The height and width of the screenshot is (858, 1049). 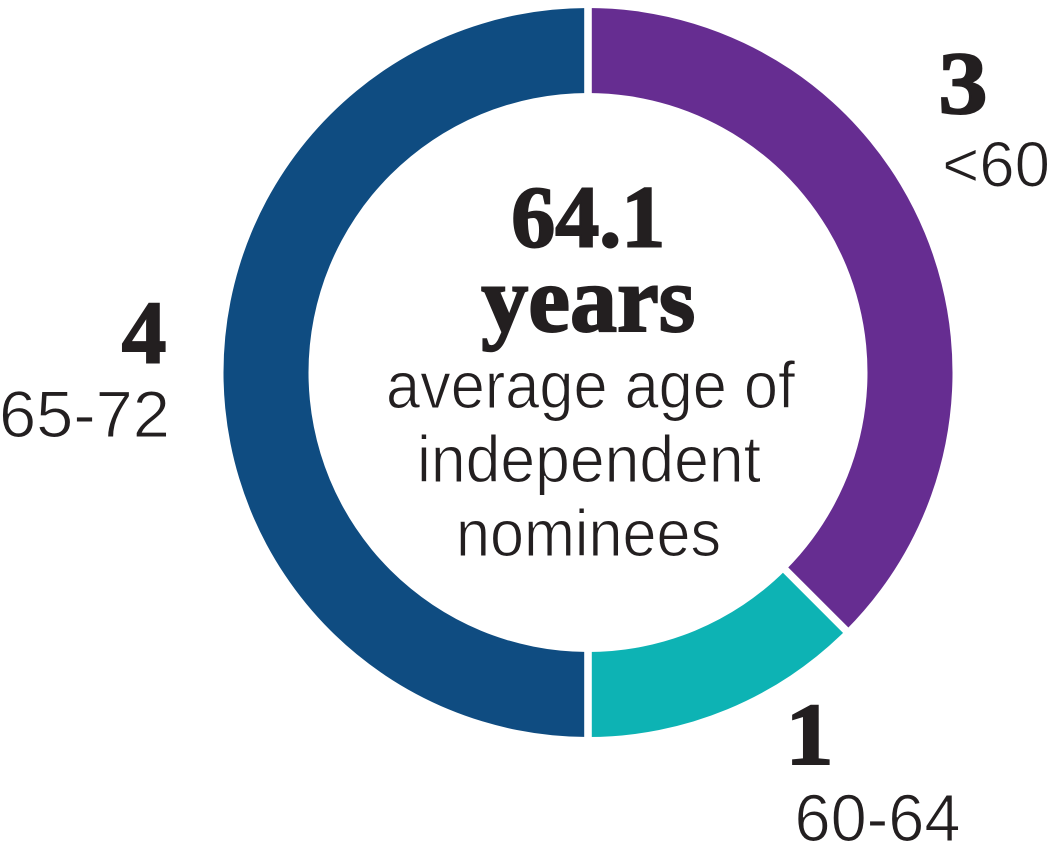 What do you see at coordinates (963, 84) in the screenshot?
I see `svg-text: 3` at bounding box center [963, 84].